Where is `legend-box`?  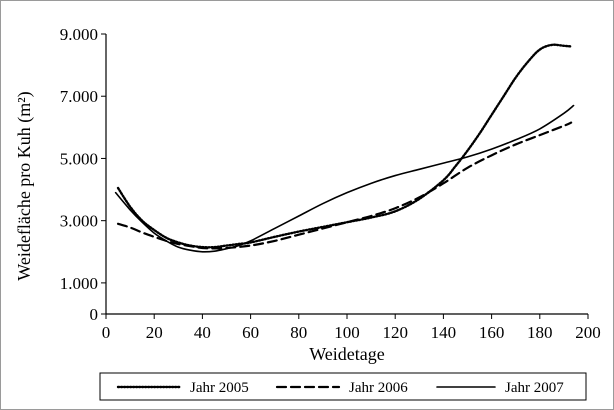
legend-box is located at coordinates (343, 386).